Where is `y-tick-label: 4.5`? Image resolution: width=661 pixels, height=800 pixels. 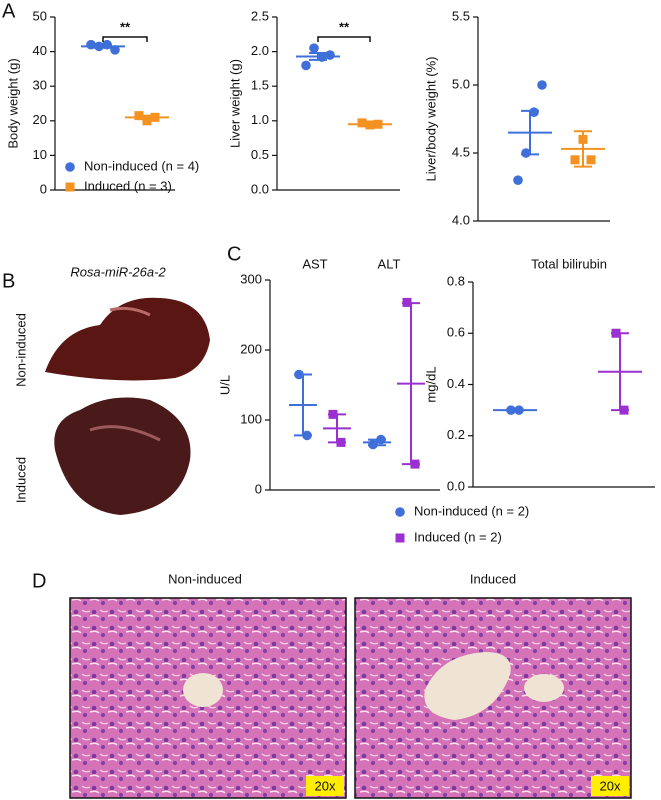
y-tick-label: 4.5 is located at coordinates (461, 151).